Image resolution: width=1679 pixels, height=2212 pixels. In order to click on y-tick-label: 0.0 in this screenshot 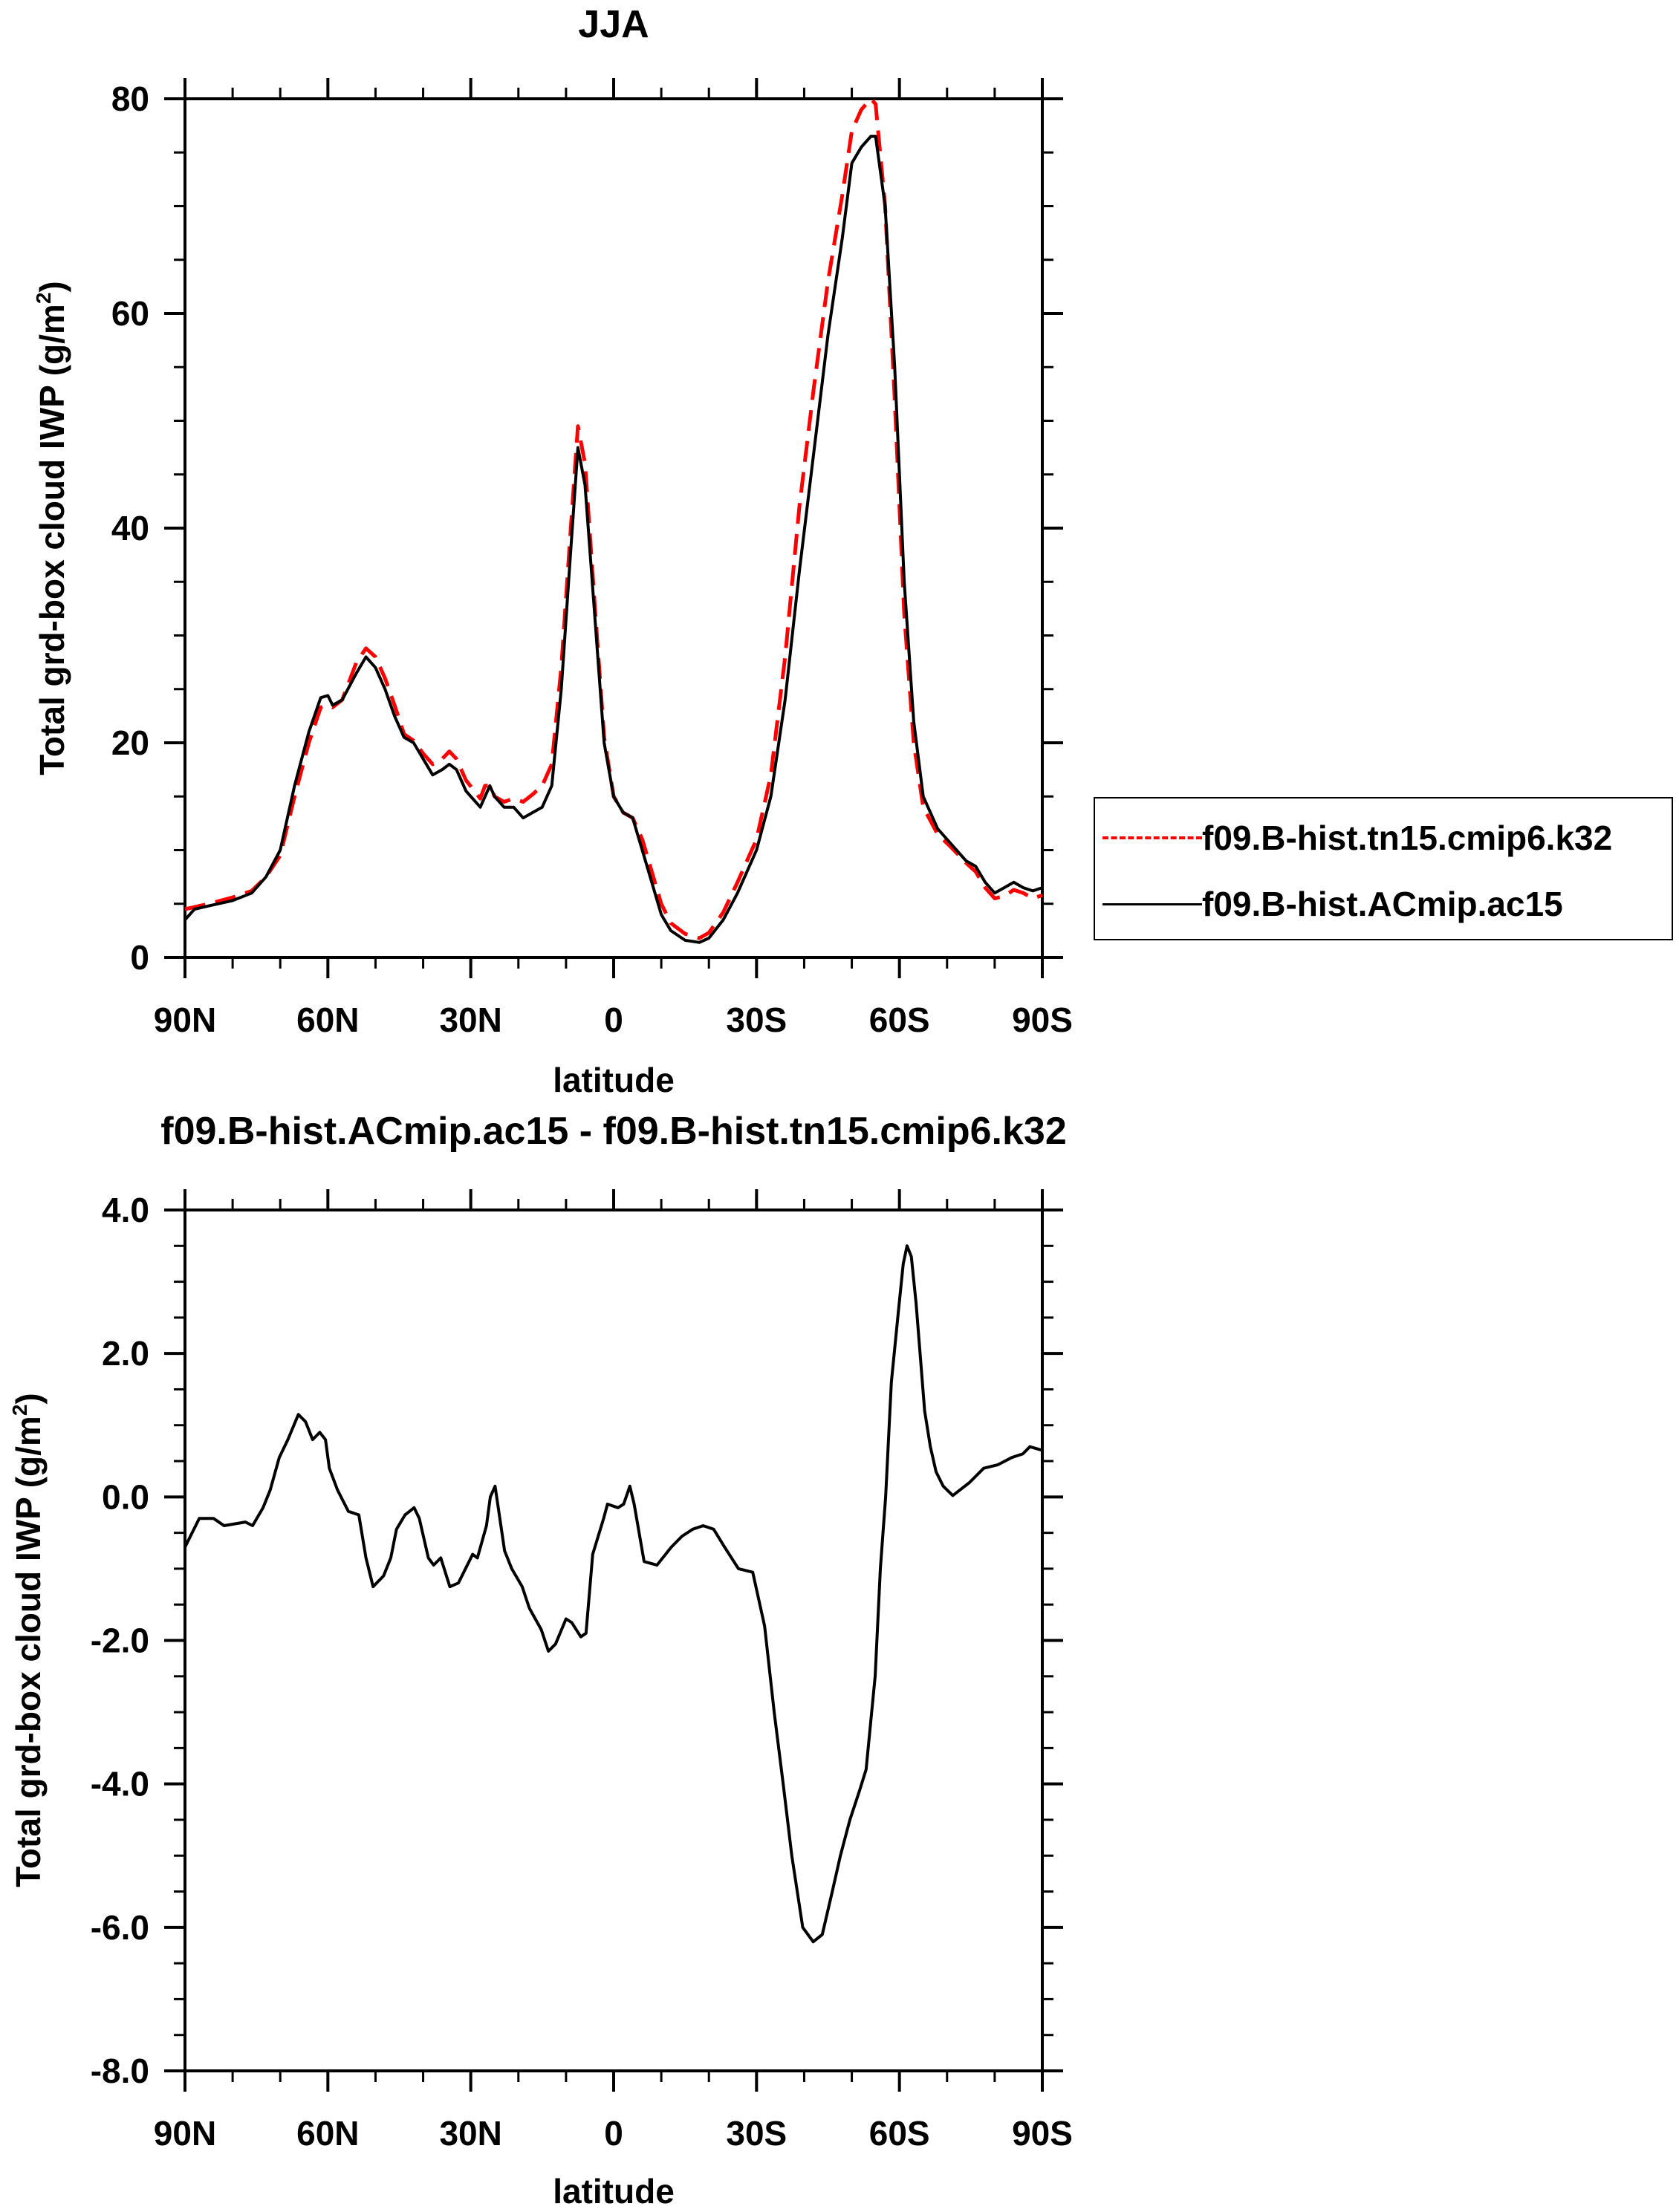, I will do `click(125, 1496)`.